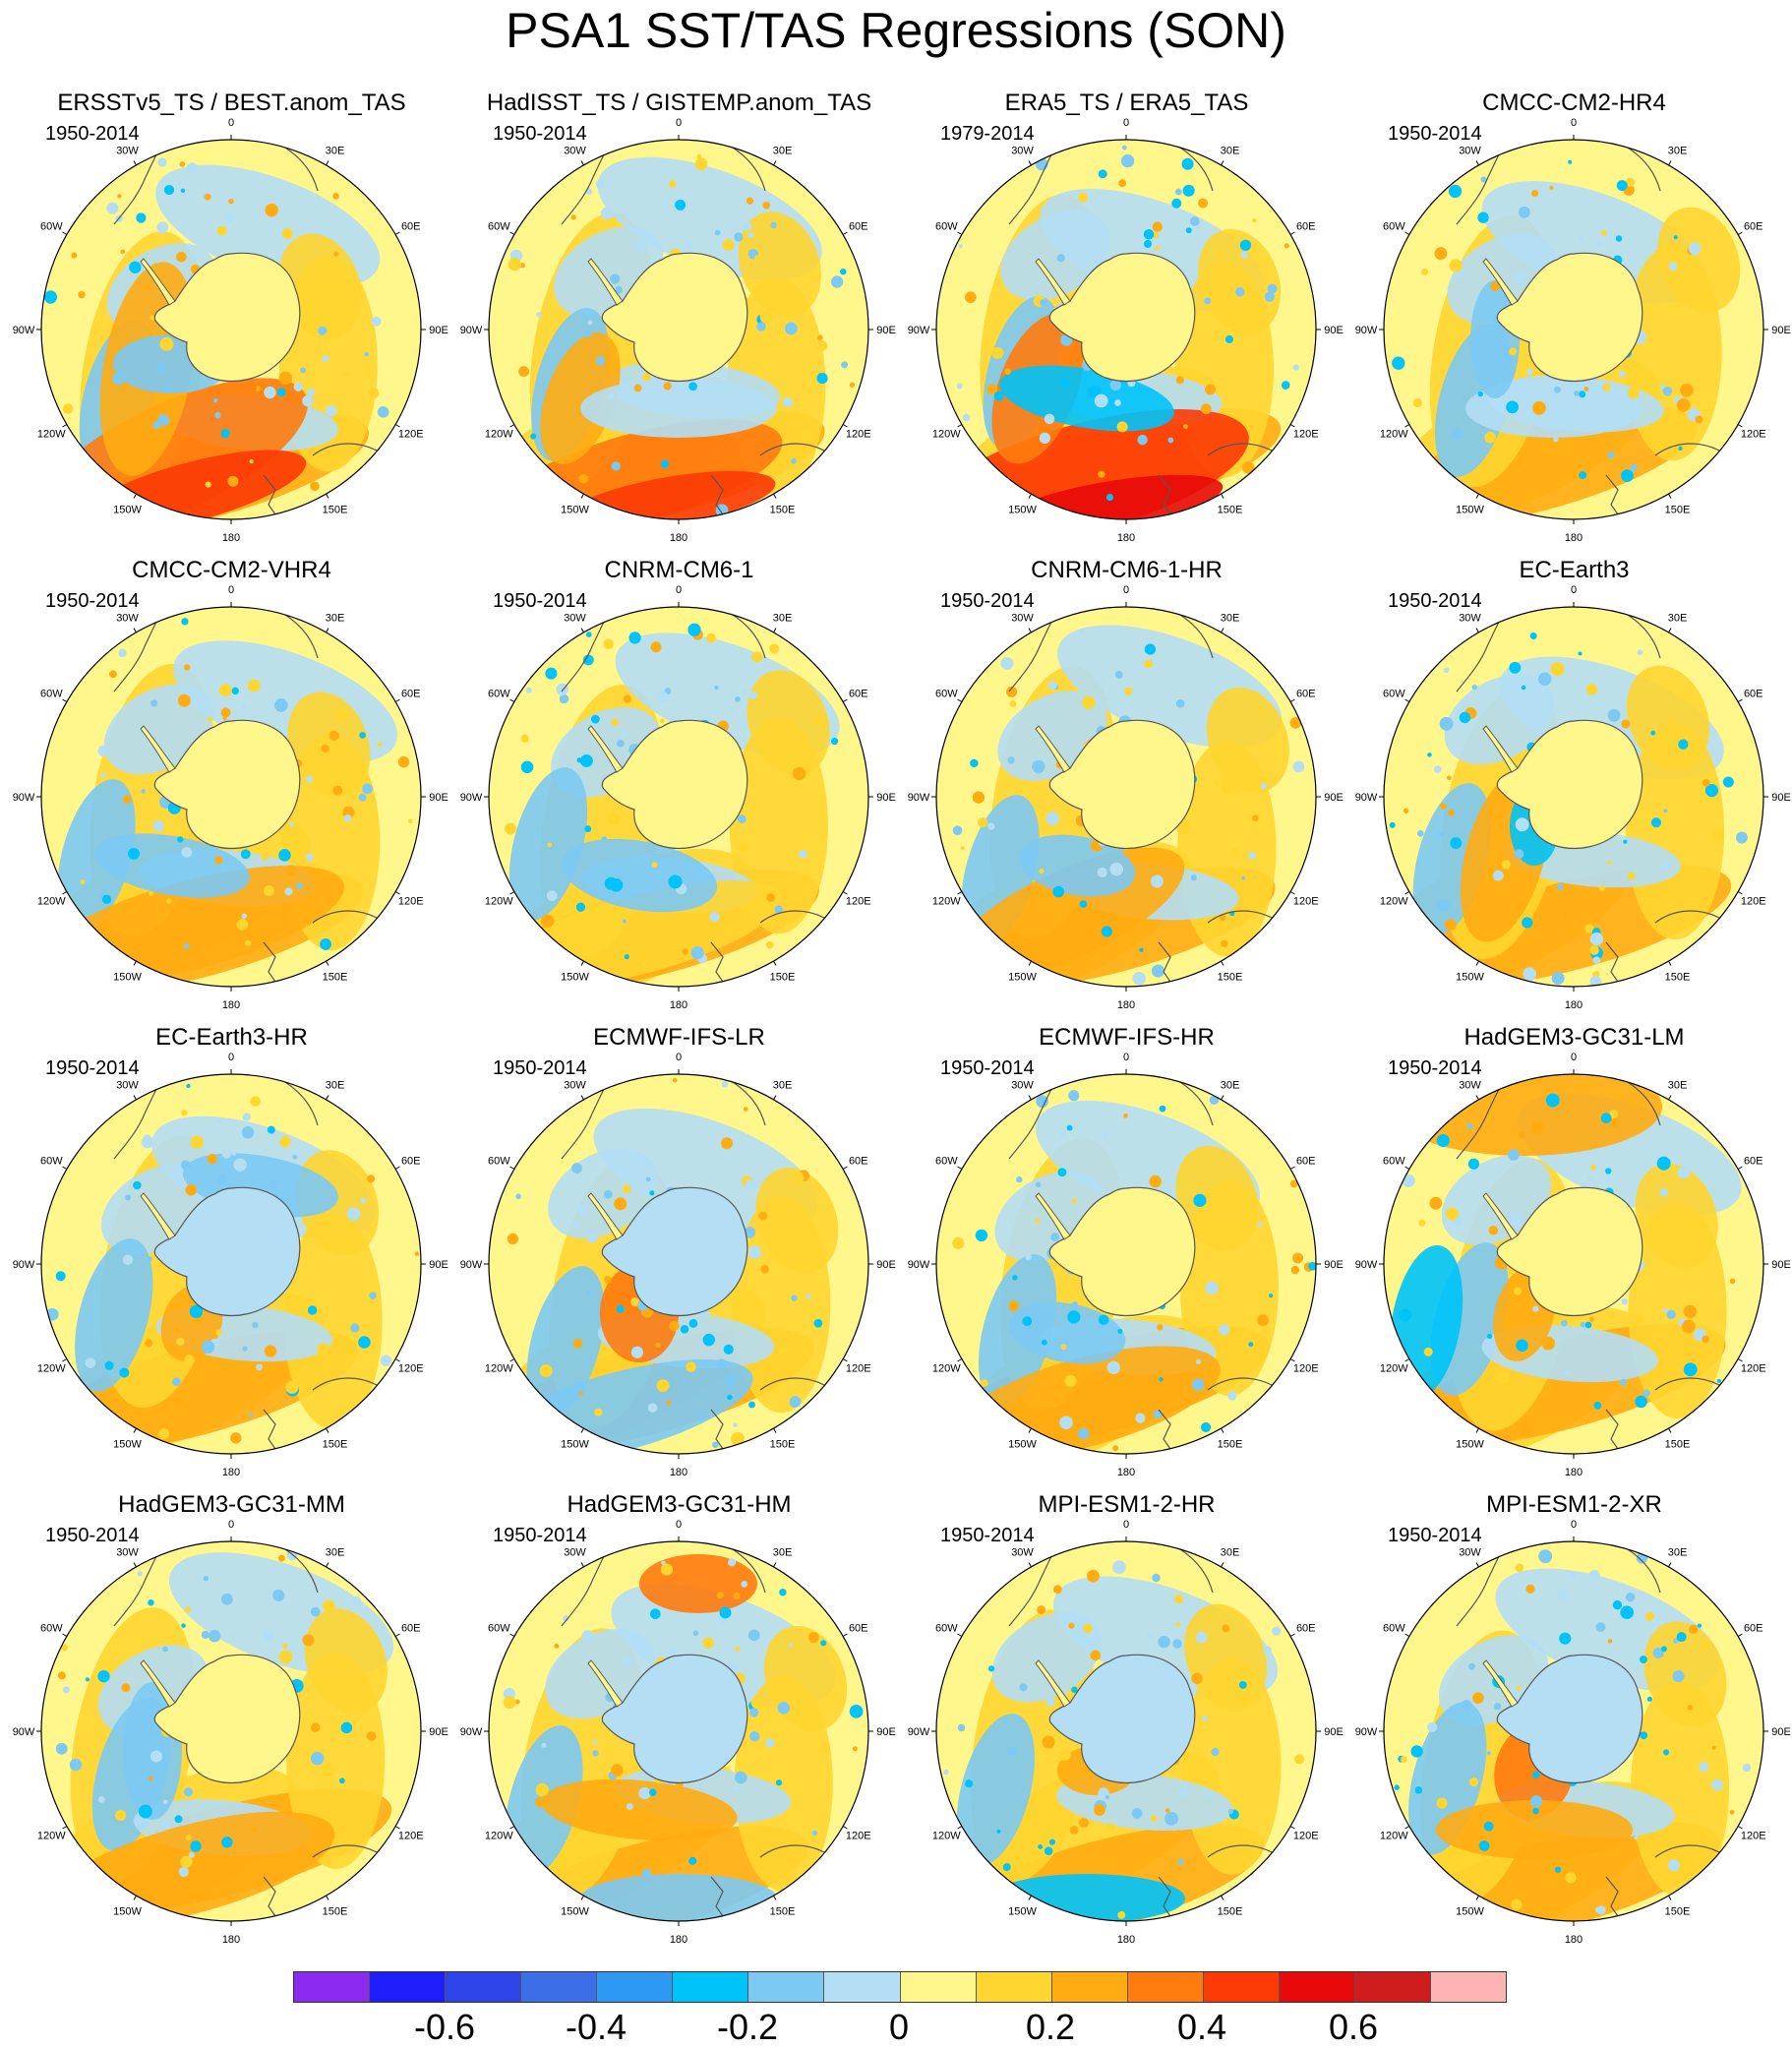 The width and height of the screenshot is (1792, 2048). Describe the element at coordinates (1435, 1535) in the screenshot. I see `panel-period: 1950-2014` at that location.